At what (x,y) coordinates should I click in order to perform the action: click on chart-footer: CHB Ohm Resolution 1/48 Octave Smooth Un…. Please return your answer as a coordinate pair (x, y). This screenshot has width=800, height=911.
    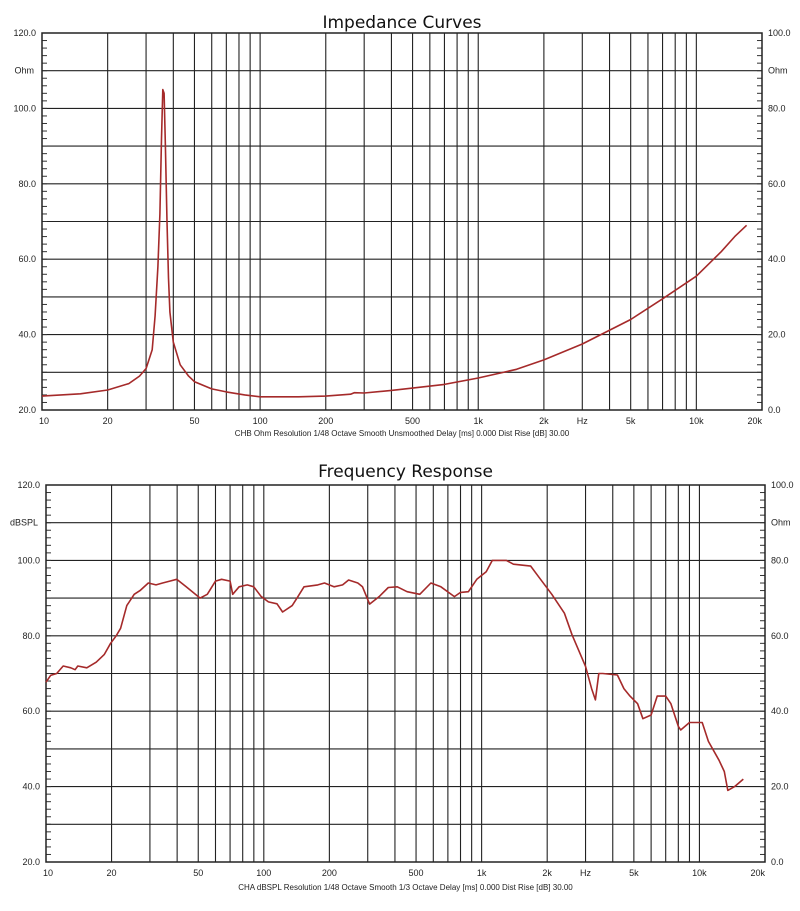
    Looking at the image, I should click on (402, 433).